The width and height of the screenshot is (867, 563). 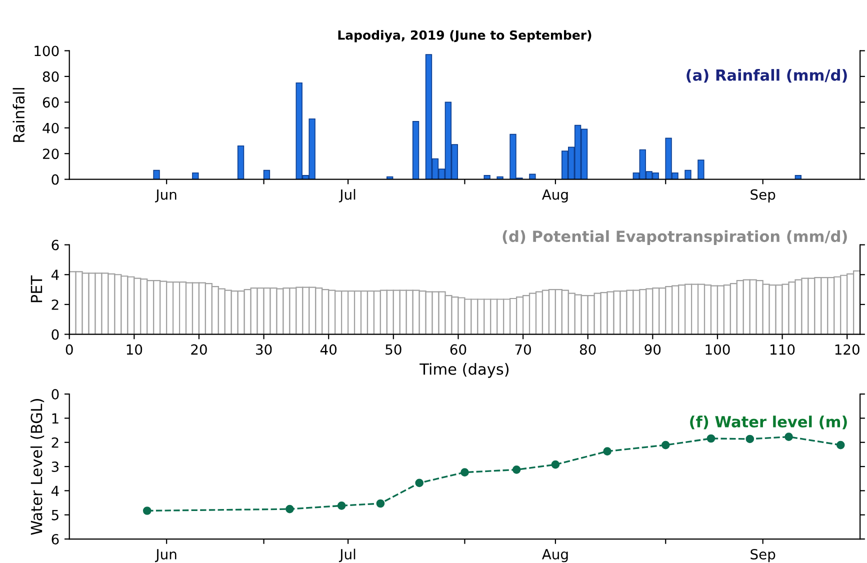 What do you see at coordinates (50, 76) in the screenshot?
I see `y-tick-label: 80` at bounding box center [50, 76].